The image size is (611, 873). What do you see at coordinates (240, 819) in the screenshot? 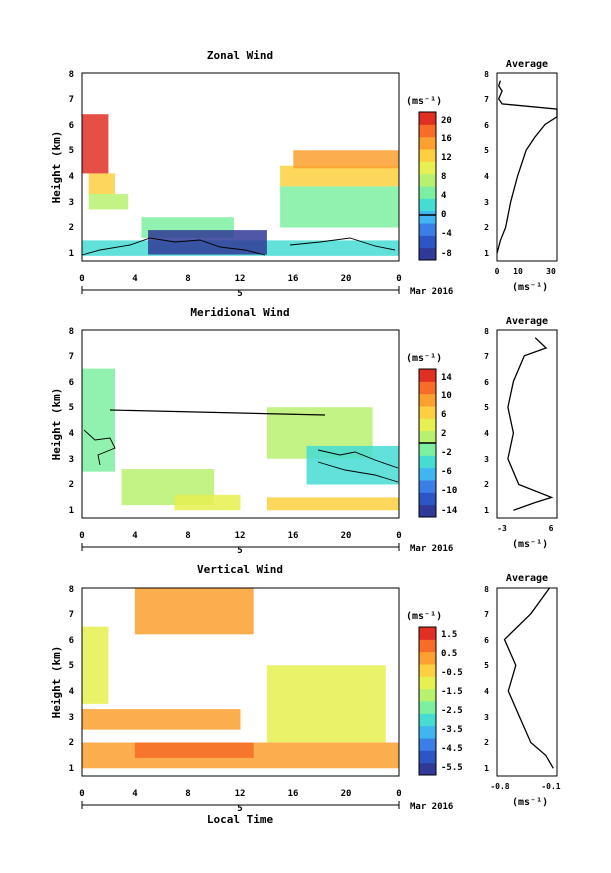
I see `x-axis-label: Local Time` at bounding box center [240, 819].